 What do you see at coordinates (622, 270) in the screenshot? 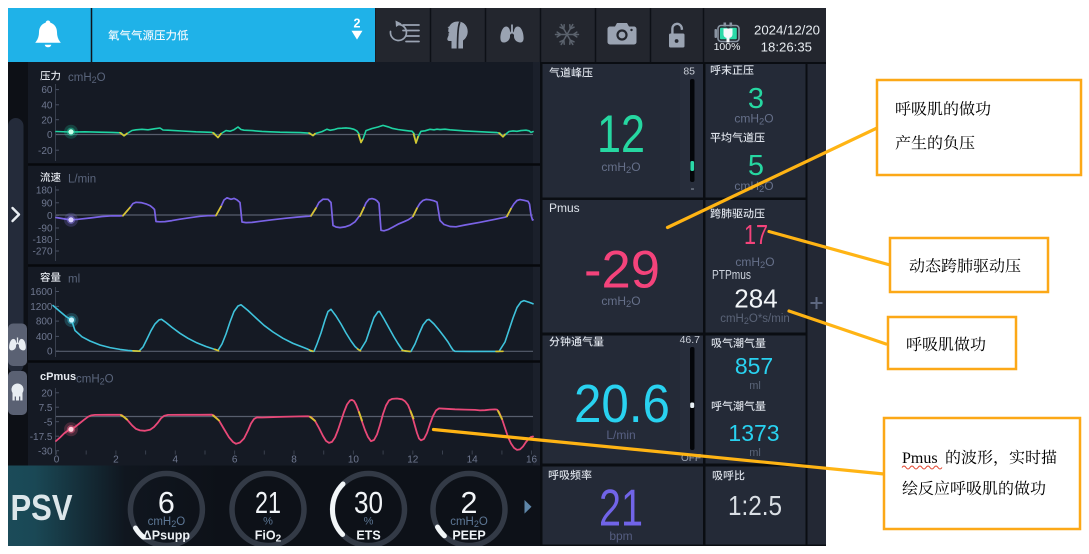
I see `svg-text: -29` at bounding box center [622, 270].